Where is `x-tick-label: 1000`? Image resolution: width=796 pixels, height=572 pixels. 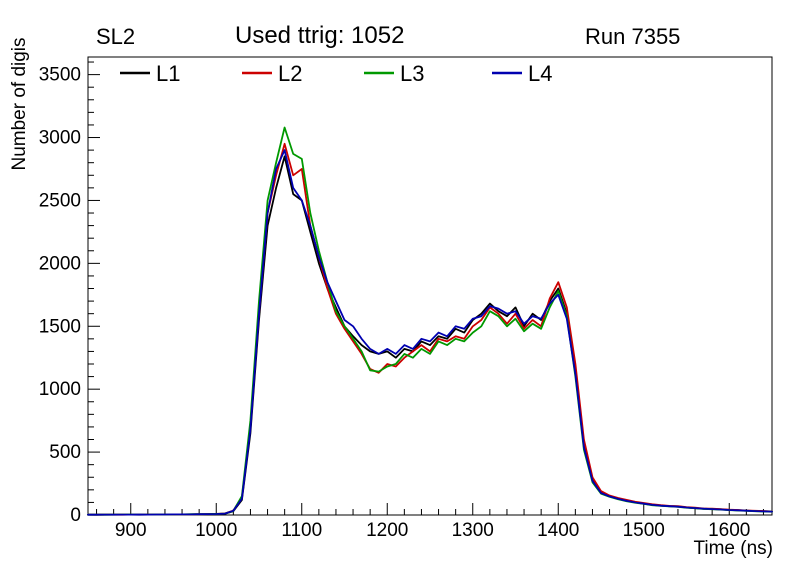
x-tick-label: 1000 is located at coordinates (216, 530).